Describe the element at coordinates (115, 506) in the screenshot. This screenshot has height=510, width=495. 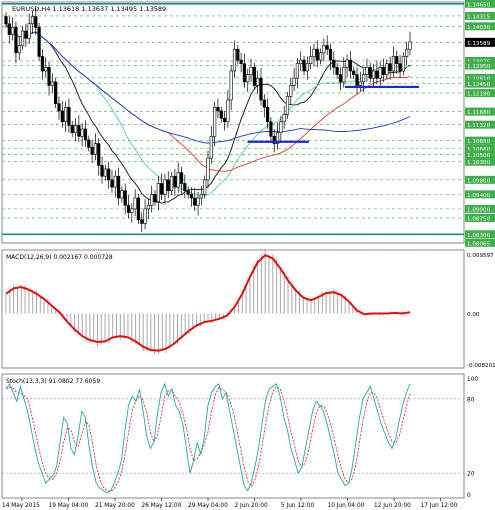
I see `time-label: 21 May 20:00` at that location.